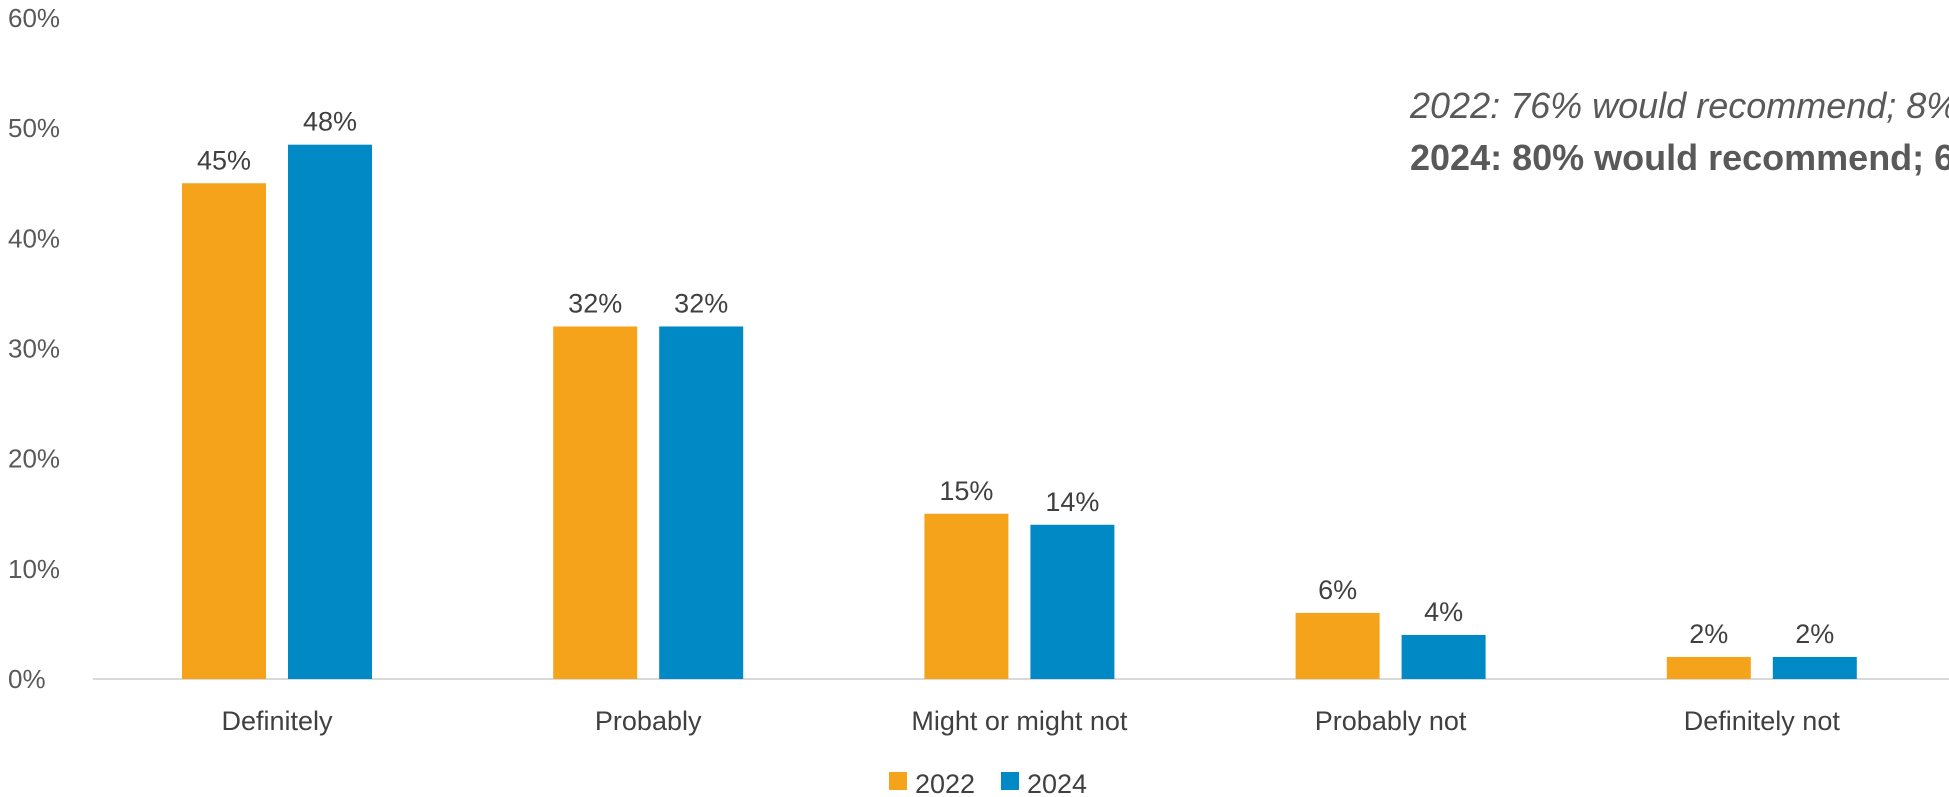  I want to click on data-label-2024-2: 14%, so click(1072, 502).